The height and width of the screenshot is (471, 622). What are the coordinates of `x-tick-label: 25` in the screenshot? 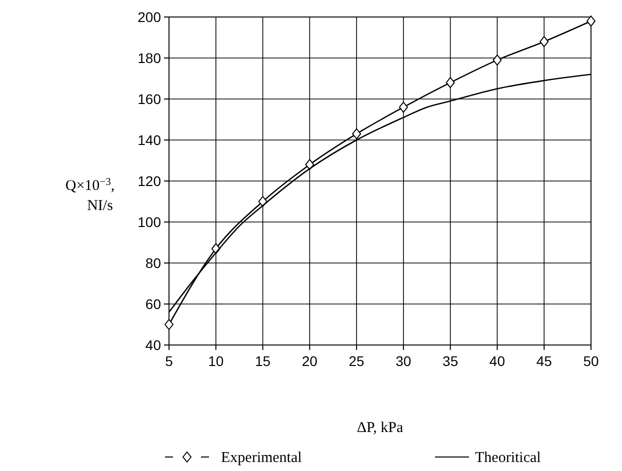 It's located at (356, 361).